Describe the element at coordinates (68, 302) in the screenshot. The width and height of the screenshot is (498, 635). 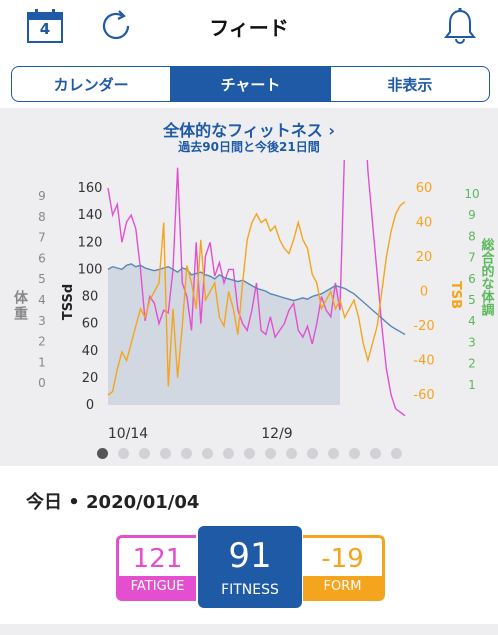
I see `tssd-axis-label: TSSd` at that location.